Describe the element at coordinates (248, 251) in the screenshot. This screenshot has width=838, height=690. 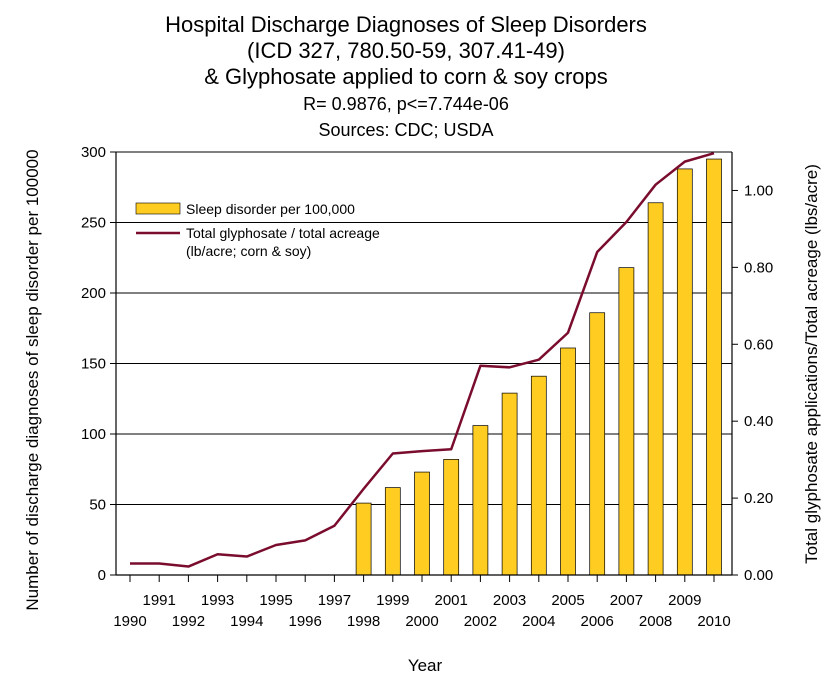
I see `legend-label-glyphosate-units: (lb/acre; corn & soy)` at that location.